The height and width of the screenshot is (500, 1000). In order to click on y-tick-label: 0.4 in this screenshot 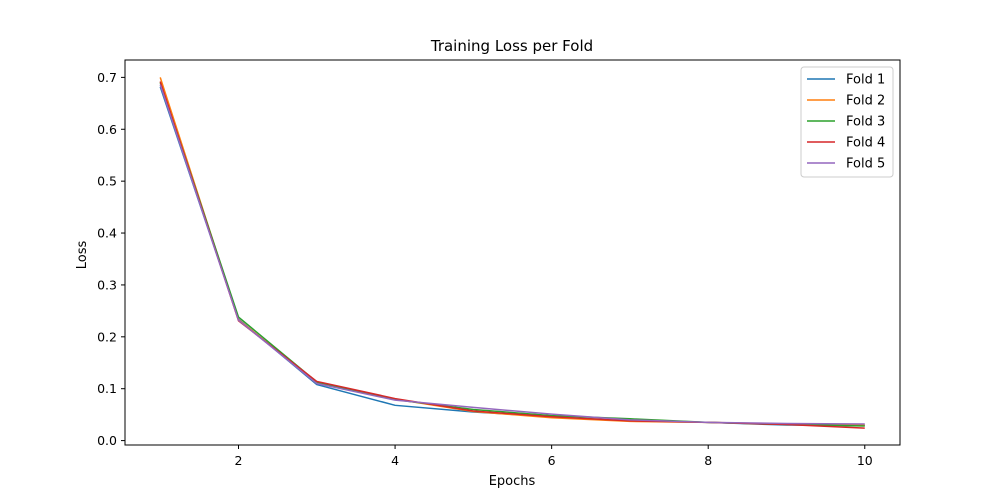, I will do `click(107, 233)`.